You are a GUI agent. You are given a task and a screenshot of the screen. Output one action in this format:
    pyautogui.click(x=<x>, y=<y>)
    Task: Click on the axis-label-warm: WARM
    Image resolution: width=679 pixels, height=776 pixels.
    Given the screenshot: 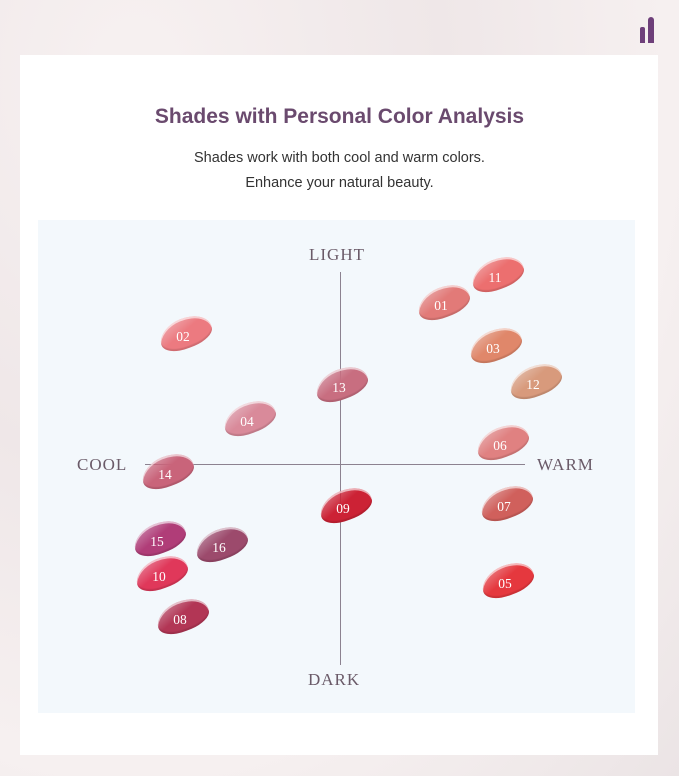 What is the action you would take?
    pyautogui.click(x=565, y=464)
    